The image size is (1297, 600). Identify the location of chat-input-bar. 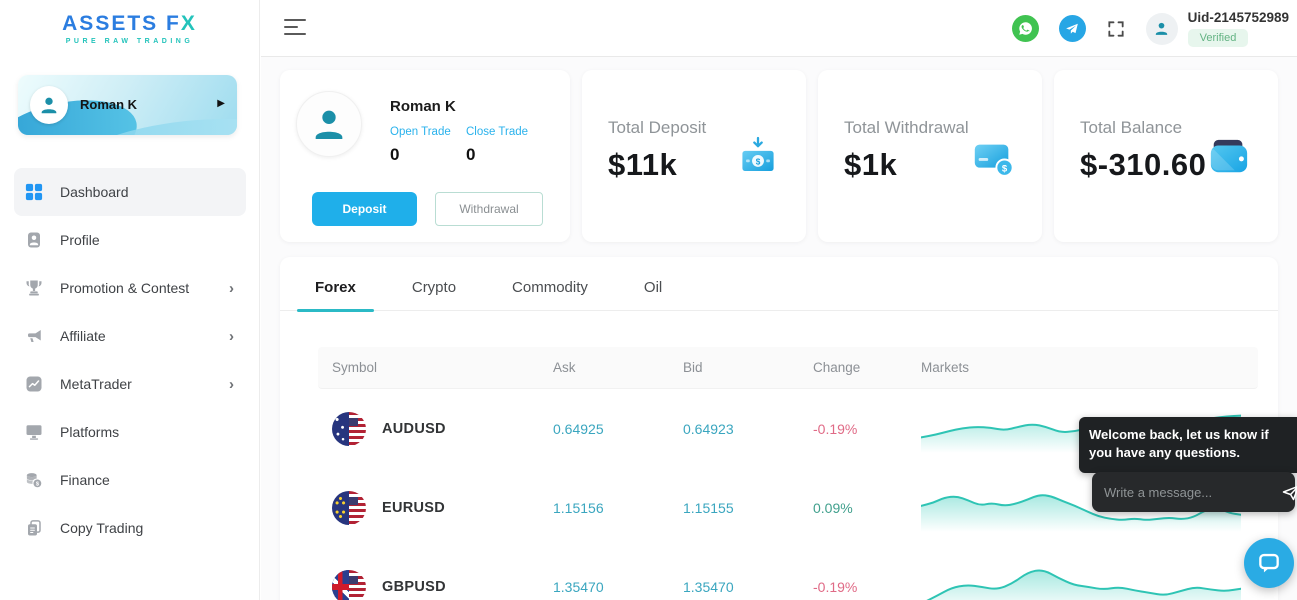
(1194, 492).